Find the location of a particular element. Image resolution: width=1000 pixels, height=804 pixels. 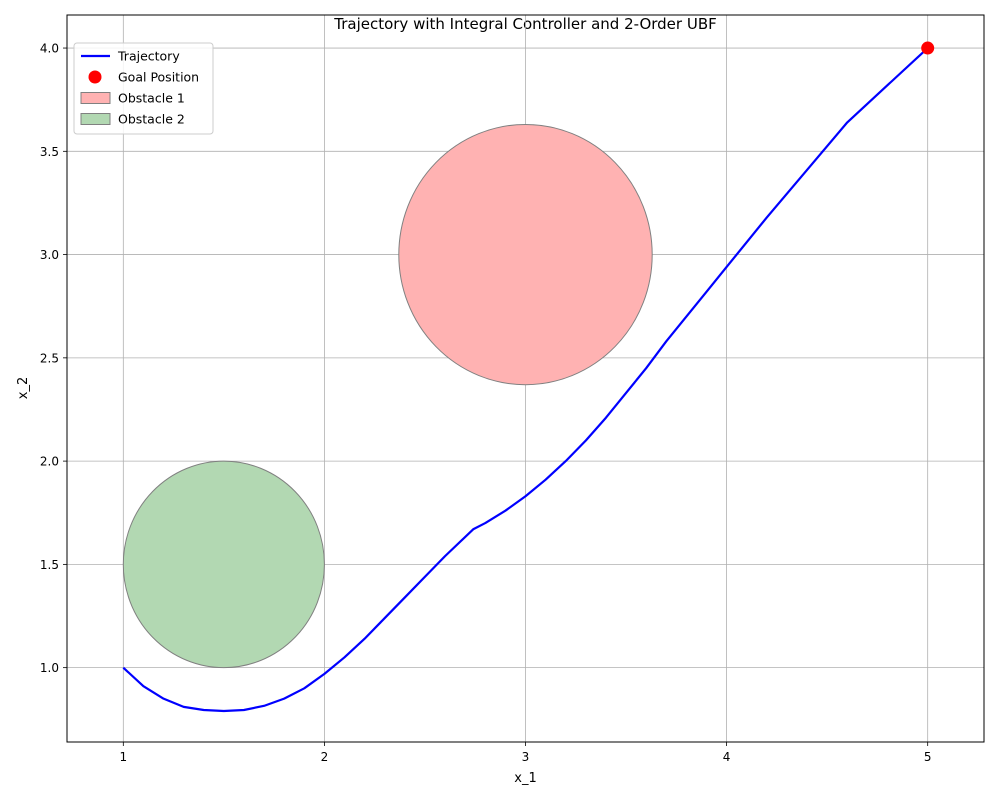

x-axis-label: x_1 is located at coordinates (525, 778).